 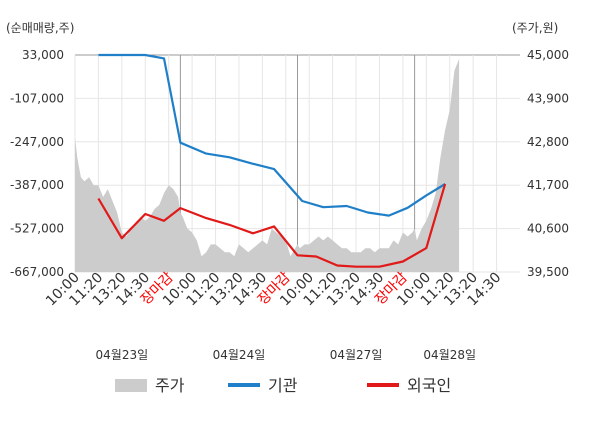 What do you see at coordinates (548, 185) in the screenshot?
I see `right-axis-tick-label: 41,700` at bounding box center [548, 185].